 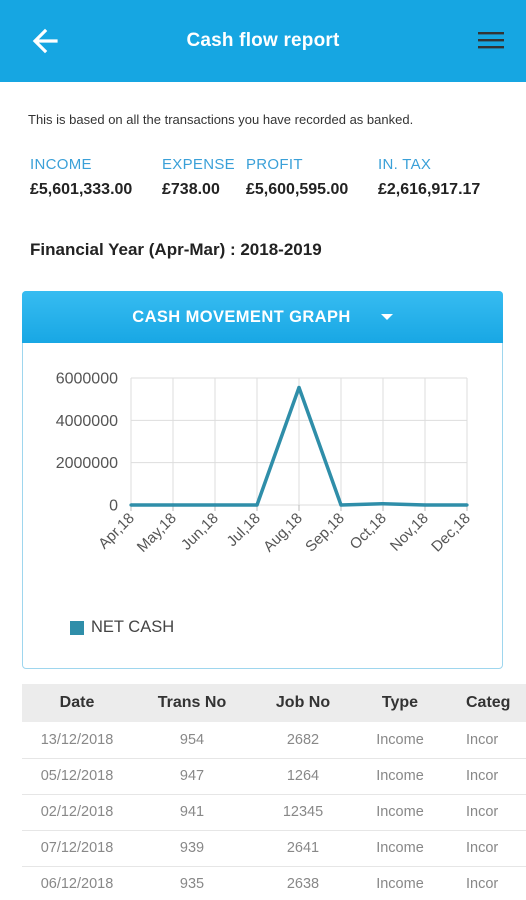 I want to click on legend-label: NET CASH, so click(x=133, y=627).